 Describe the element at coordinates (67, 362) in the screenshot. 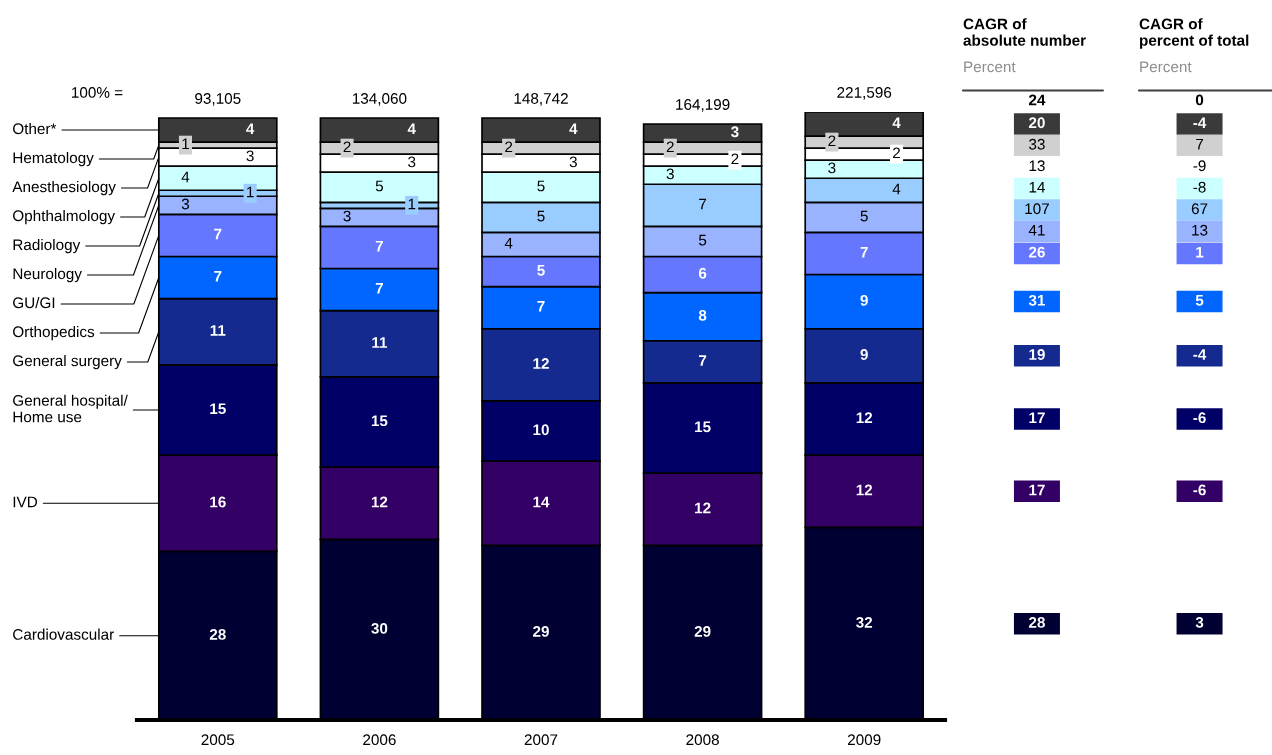

I see `text: General surgery` at that location.